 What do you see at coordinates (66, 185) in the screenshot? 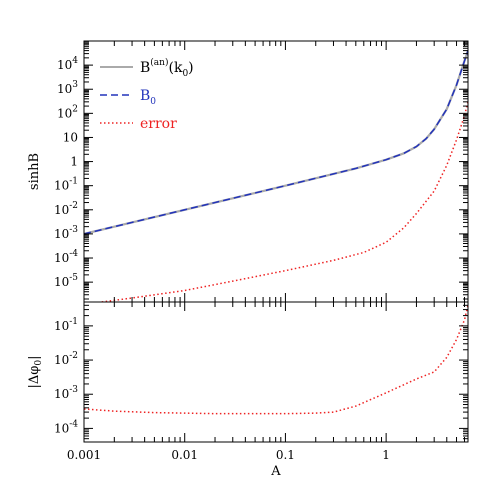
I see `top-y-tick-label: 10⁻¹` at bounding box center [66, 185].